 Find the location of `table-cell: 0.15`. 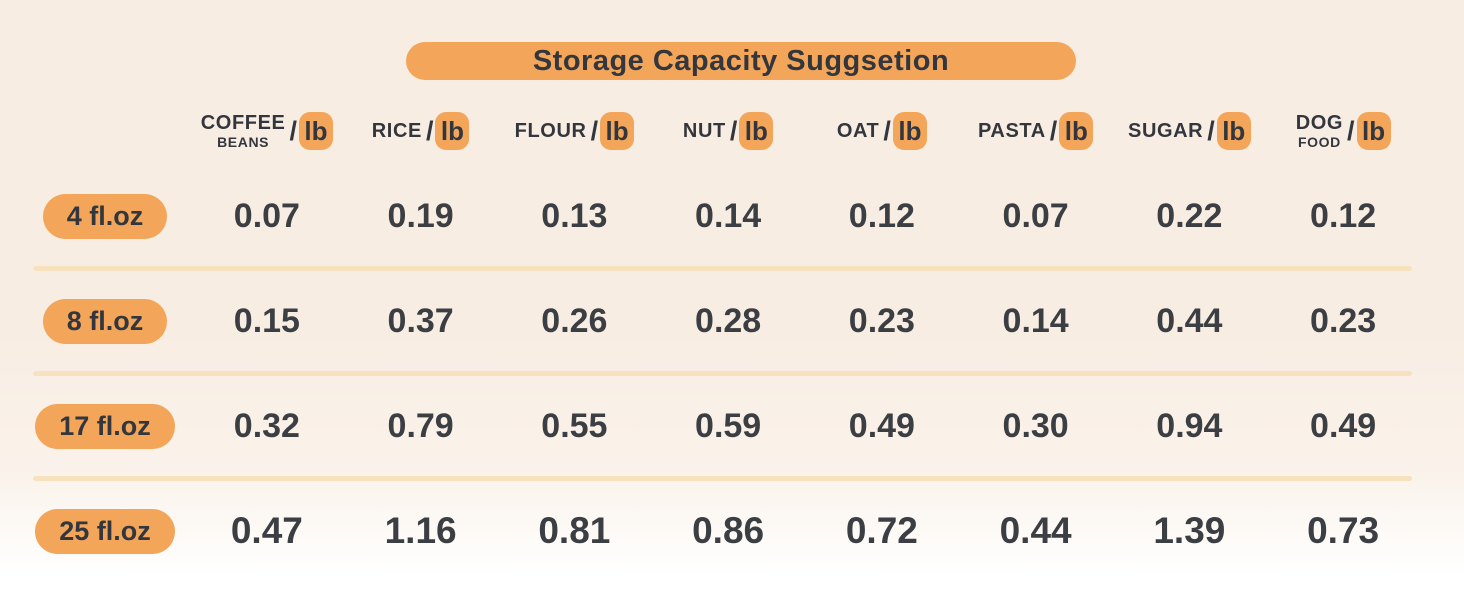

table-cell: 0.15 is located at coordinates (266, 320).